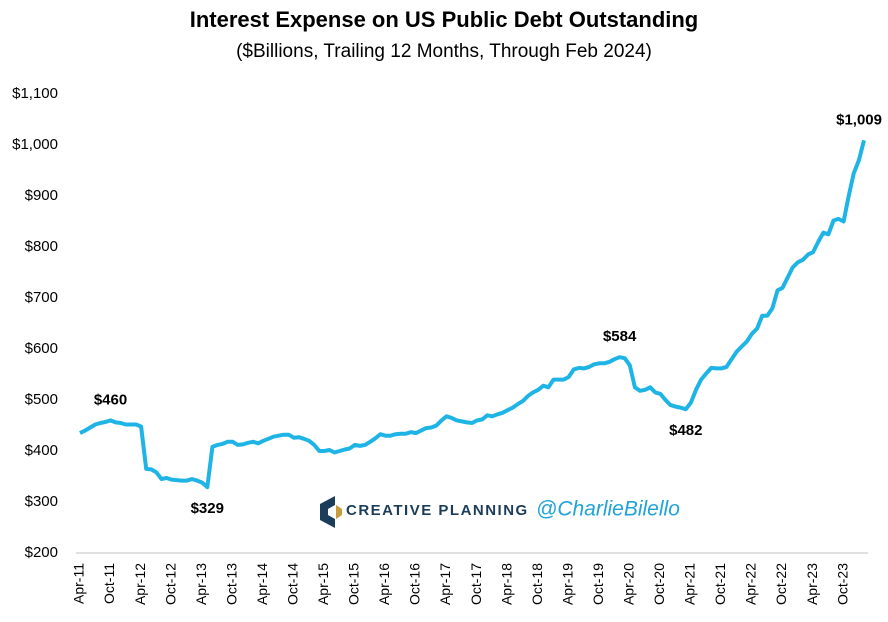  Describe the element at coordinates (608, 509) in the screenshot. I see `watermark: @CharlieBilello` at that location.